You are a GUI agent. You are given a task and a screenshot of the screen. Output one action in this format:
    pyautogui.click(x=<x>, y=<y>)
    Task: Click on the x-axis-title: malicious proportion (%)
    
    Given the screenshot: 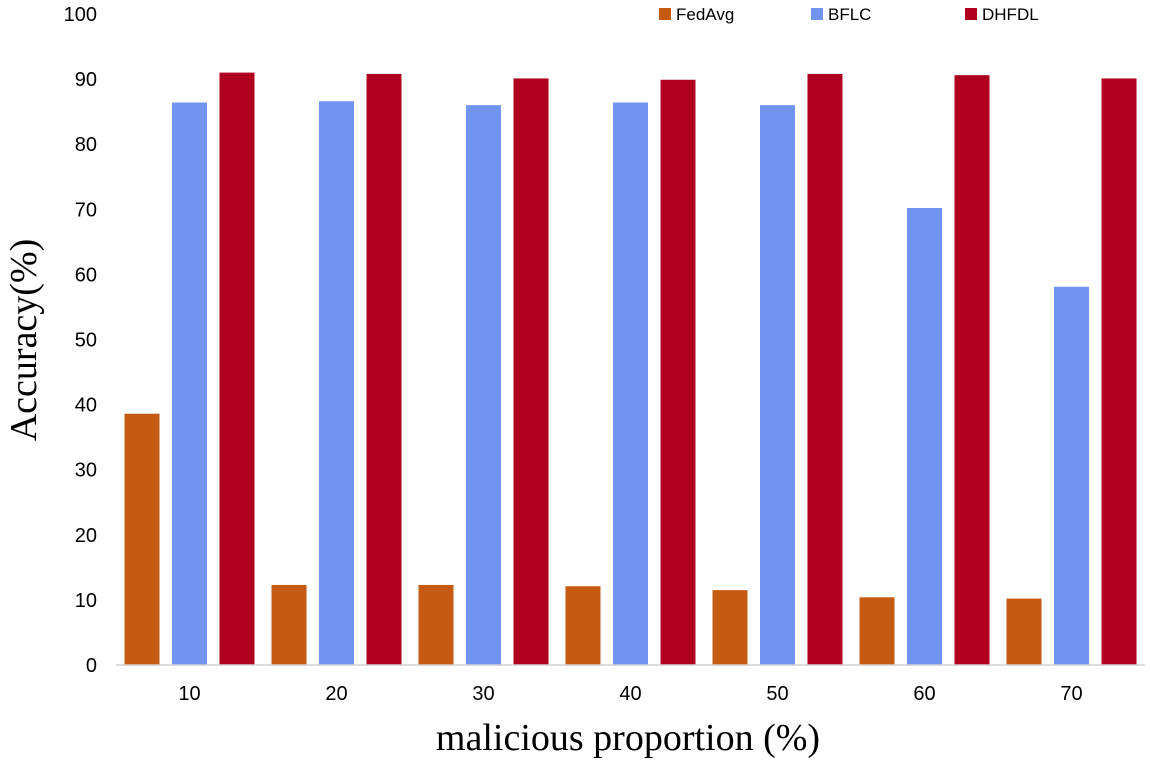 What is the action you would take?
    pyautogui.click(x=628, y=738)
    